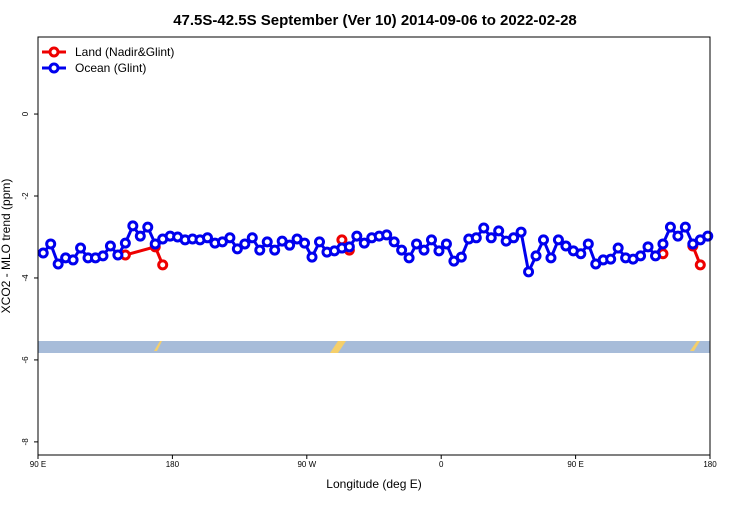 The image size is (750, 505). Describe the element at coordinates (25, 113) in the screenshot. I see `y-tick-label: 0` at that location.